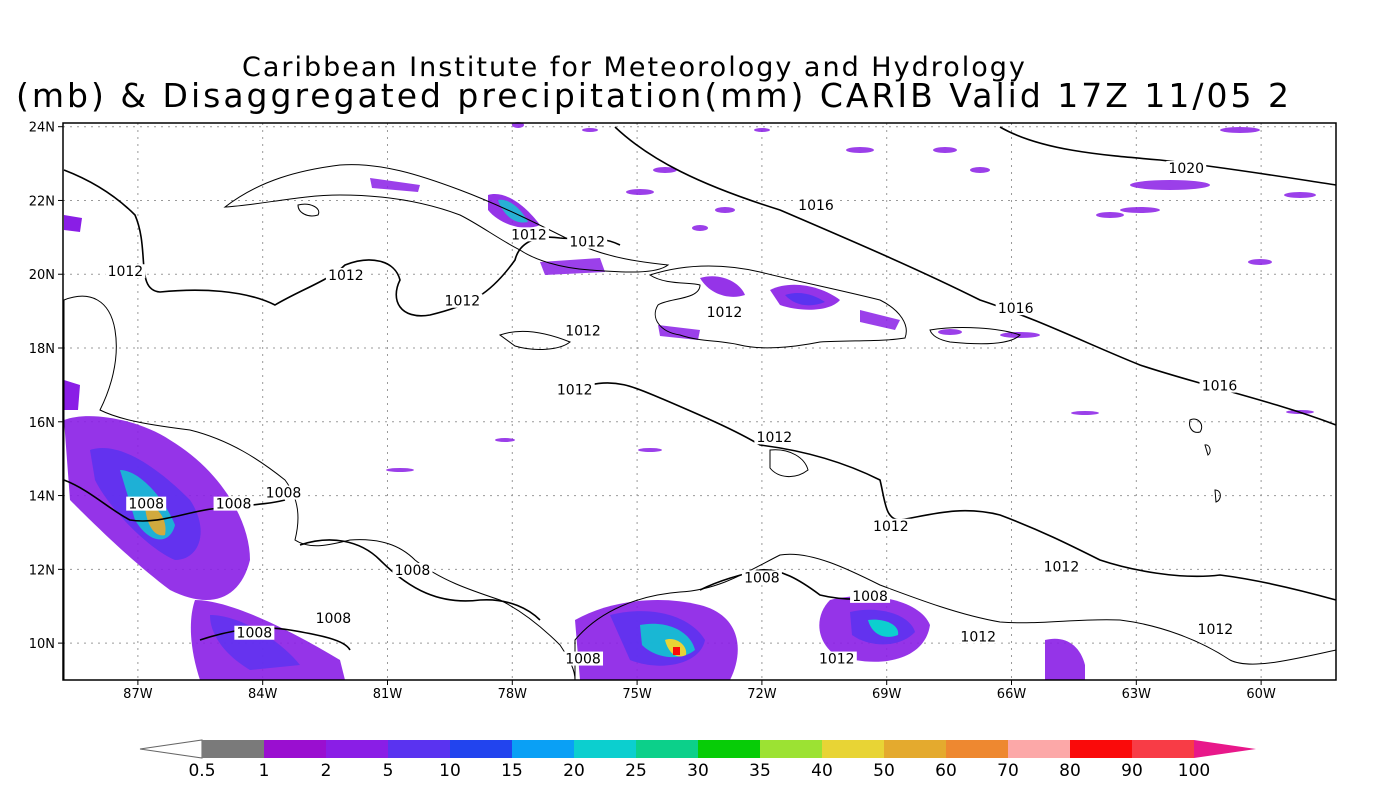 The height and width of the screenshot is (800, 1400). What do you see at coordinates (388, 771) in the screenshot?
I see `colorbar-label: 5` at bounding box center [388, 771].